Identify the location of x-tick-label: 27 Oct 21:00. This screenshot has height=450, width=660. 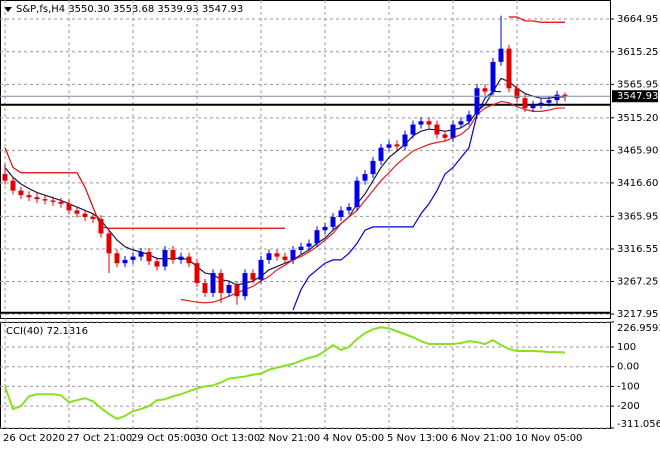
(99, 438).